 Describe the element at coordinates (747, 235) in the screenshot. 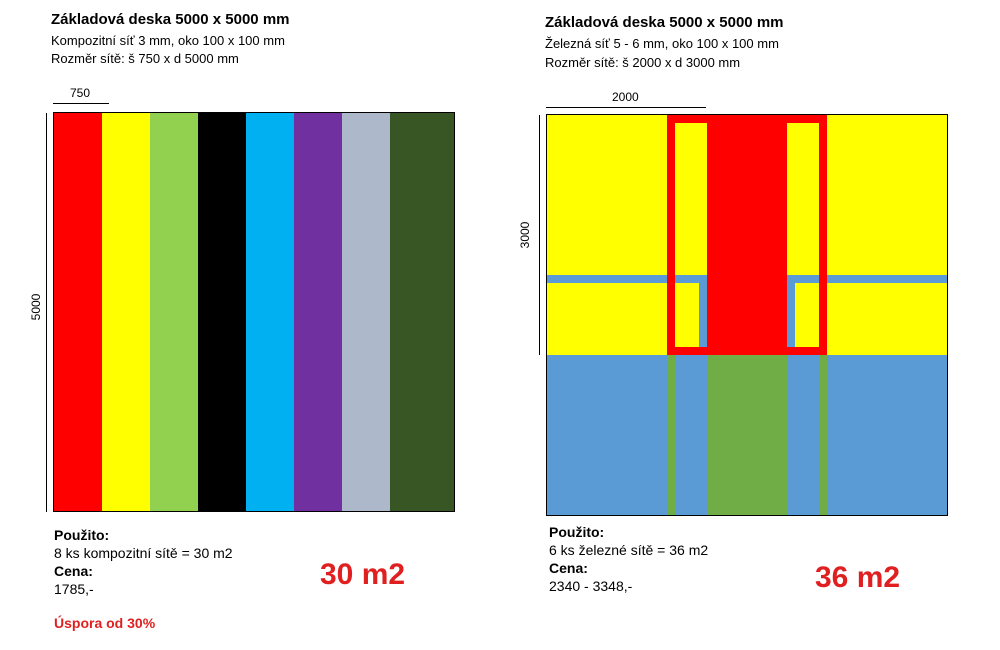

I see `mesh-red-center` at that location.